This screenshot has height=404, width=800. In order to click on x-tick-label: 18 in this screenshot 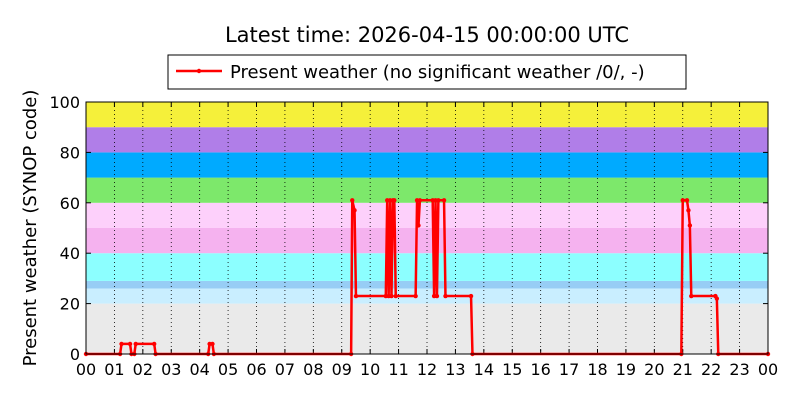, I will do `click(597, 369)`.